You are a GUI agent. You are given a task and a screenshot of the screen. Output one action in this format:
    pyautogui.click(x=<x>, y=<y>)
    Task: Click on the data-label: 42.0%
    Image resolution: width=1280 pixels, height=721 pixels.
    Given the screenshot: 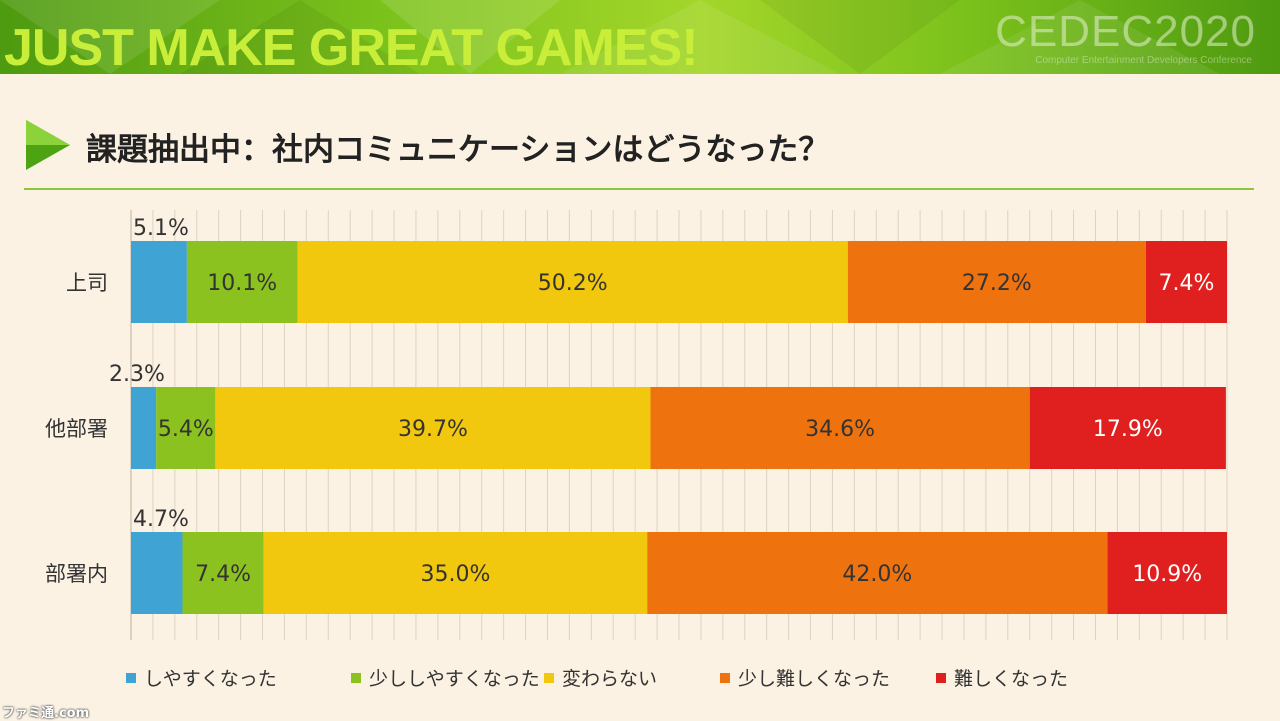 What is the action you would take?
    pyautogui.click(x=877, y=574)
    